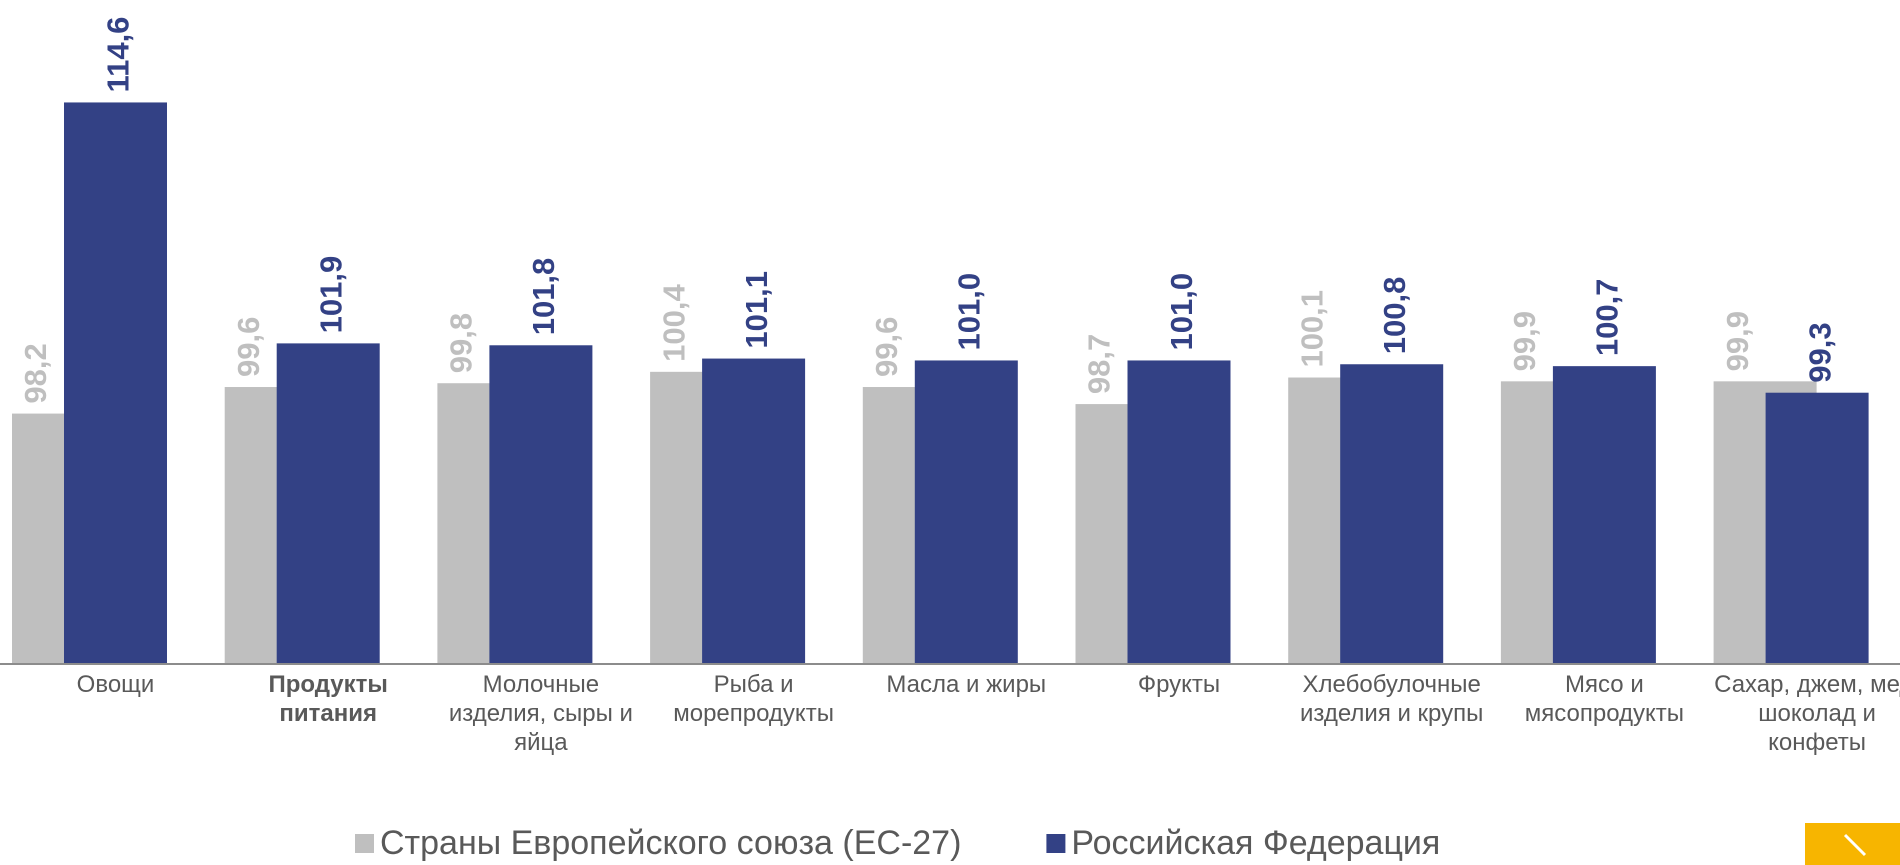  I want to click on value-label: 98,7, so click(1099, 364).